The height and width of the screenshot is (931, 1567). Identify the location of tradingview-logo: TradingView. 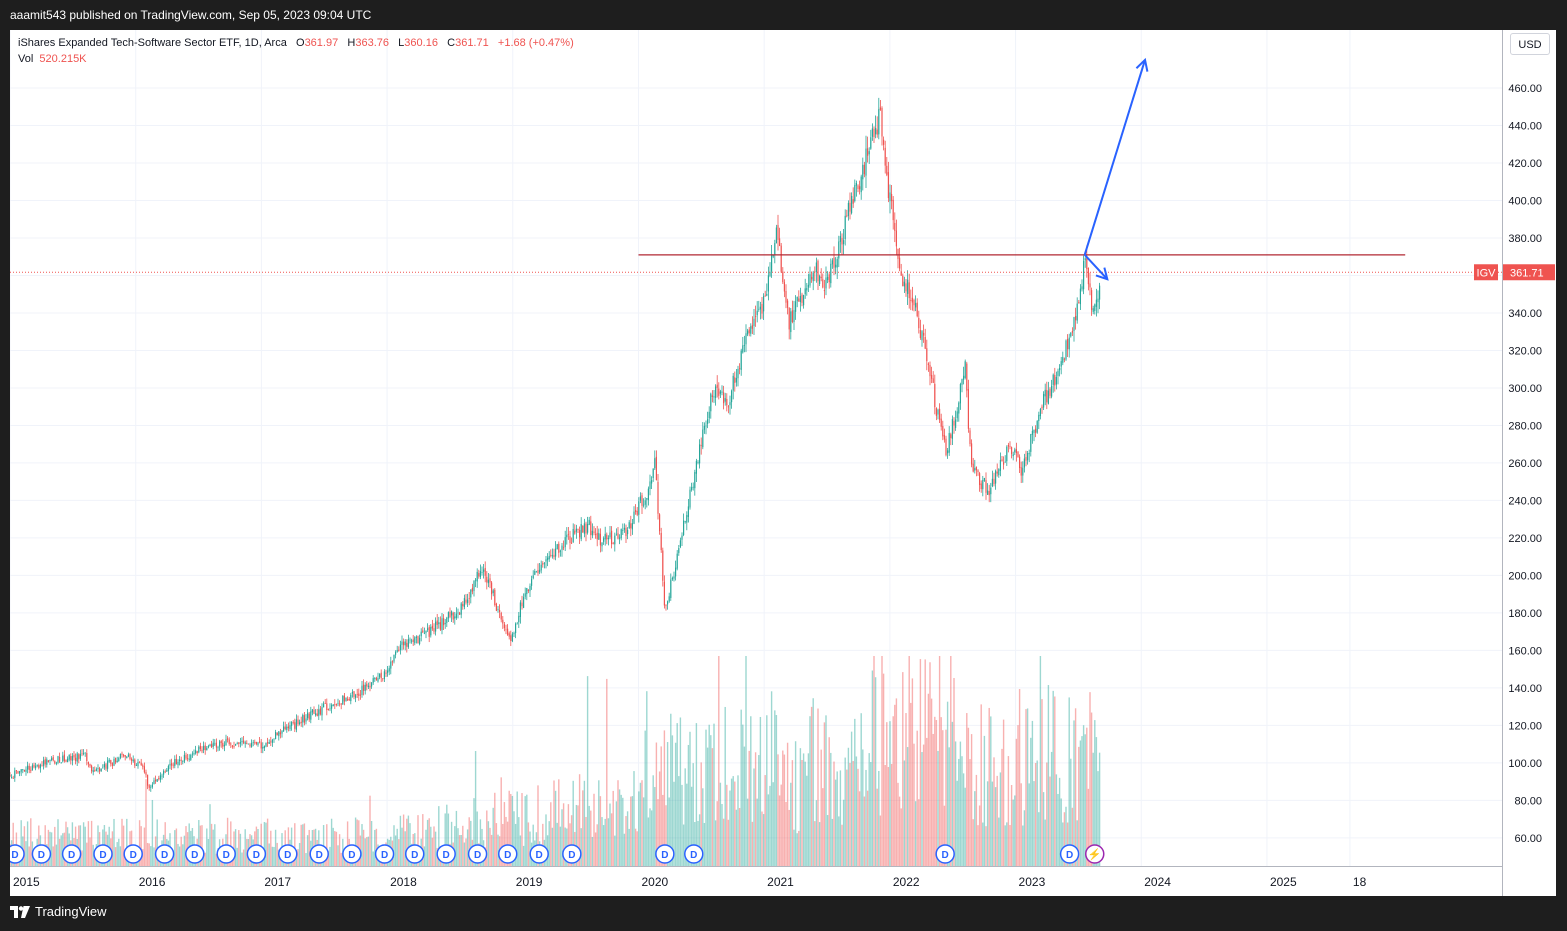
(58, 911).